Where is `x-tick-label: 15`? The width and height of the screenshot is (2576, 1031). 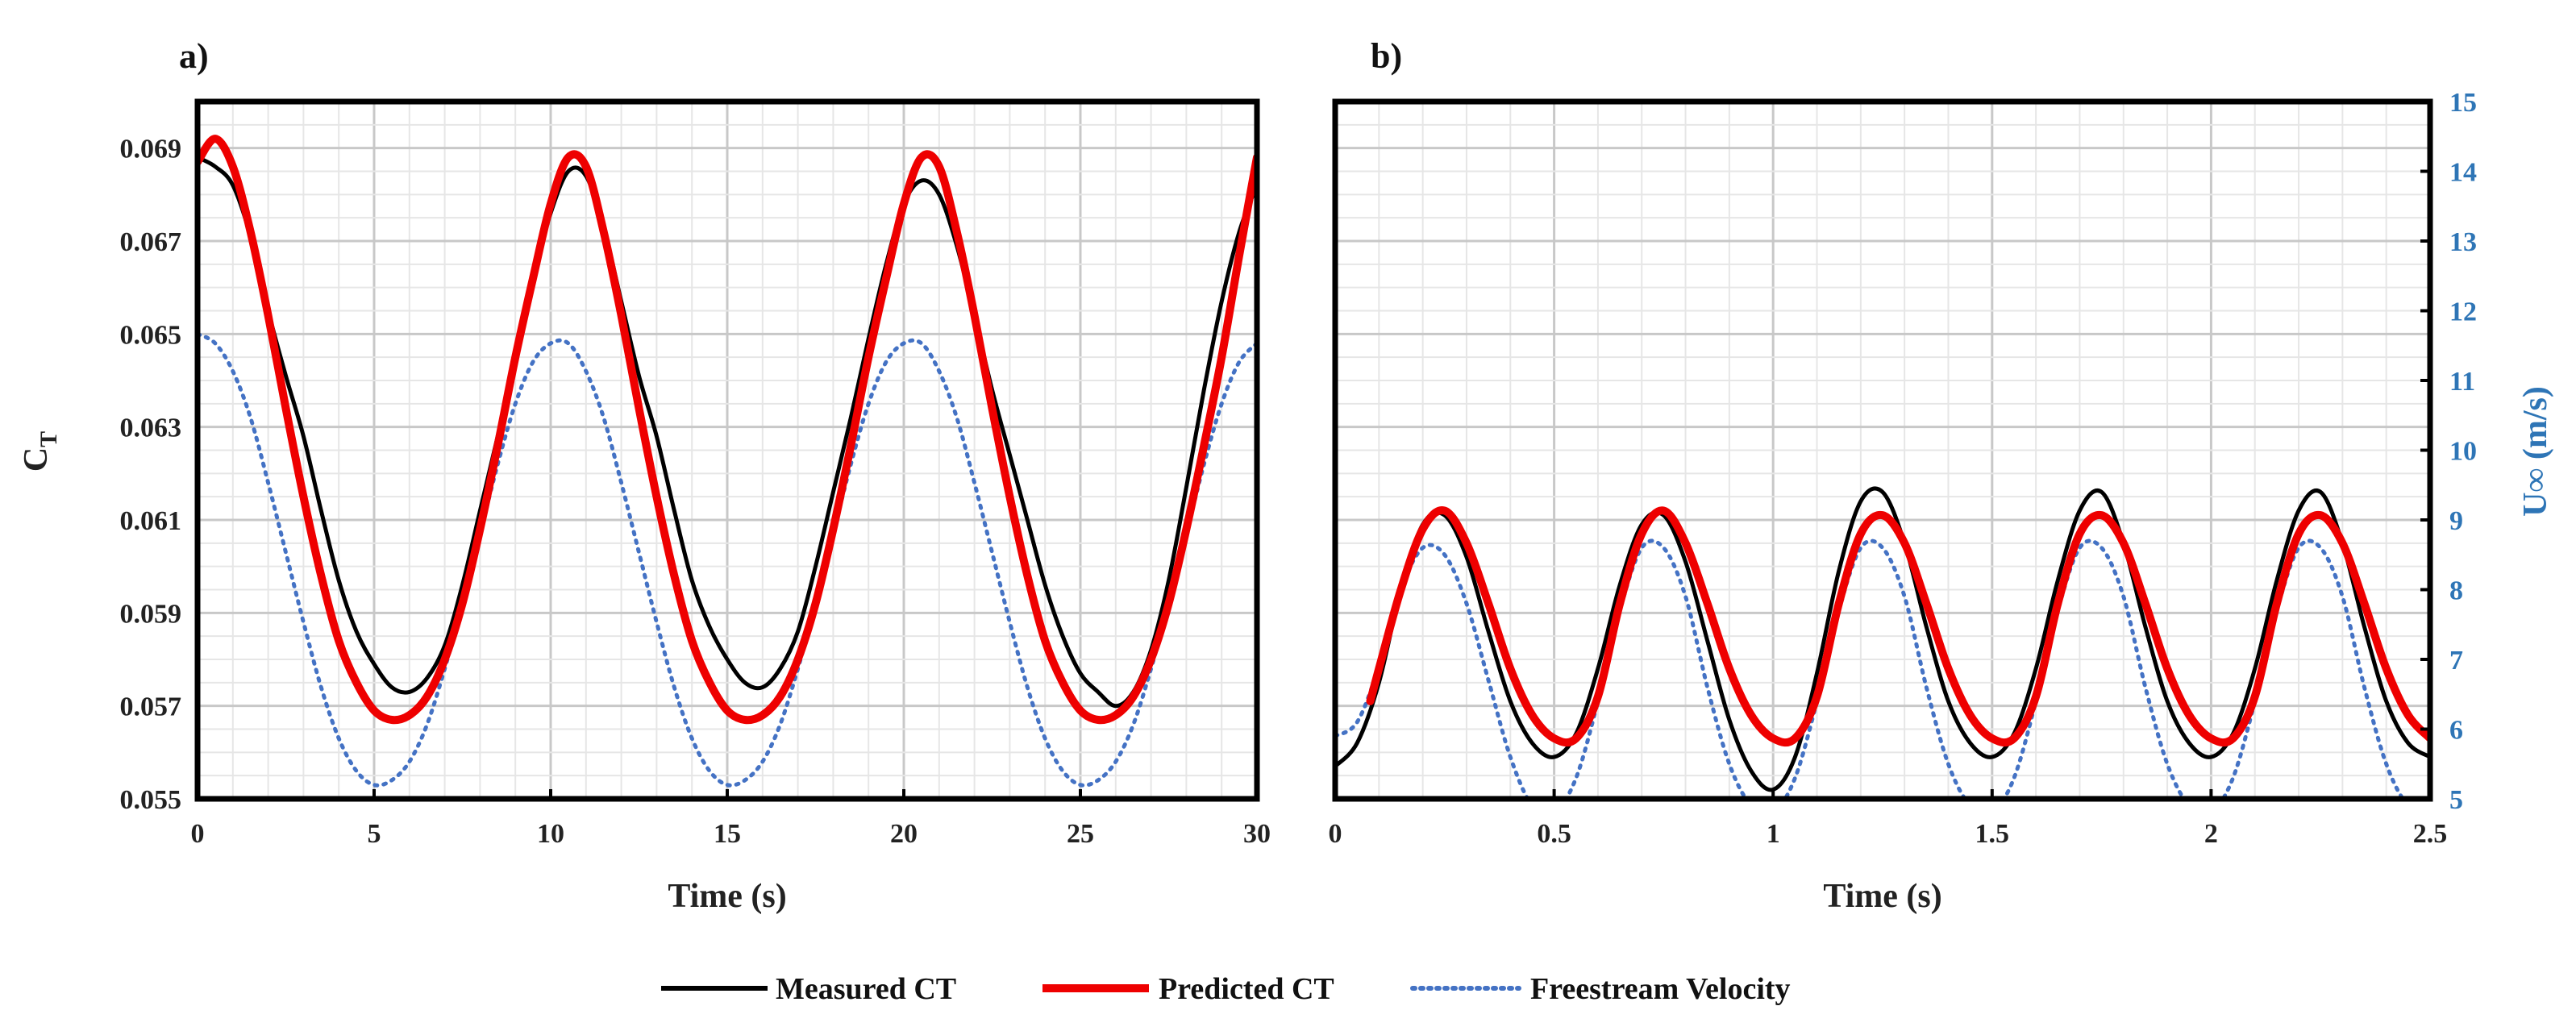 x-tick-label: 15 is located at coordinates (727, 834).